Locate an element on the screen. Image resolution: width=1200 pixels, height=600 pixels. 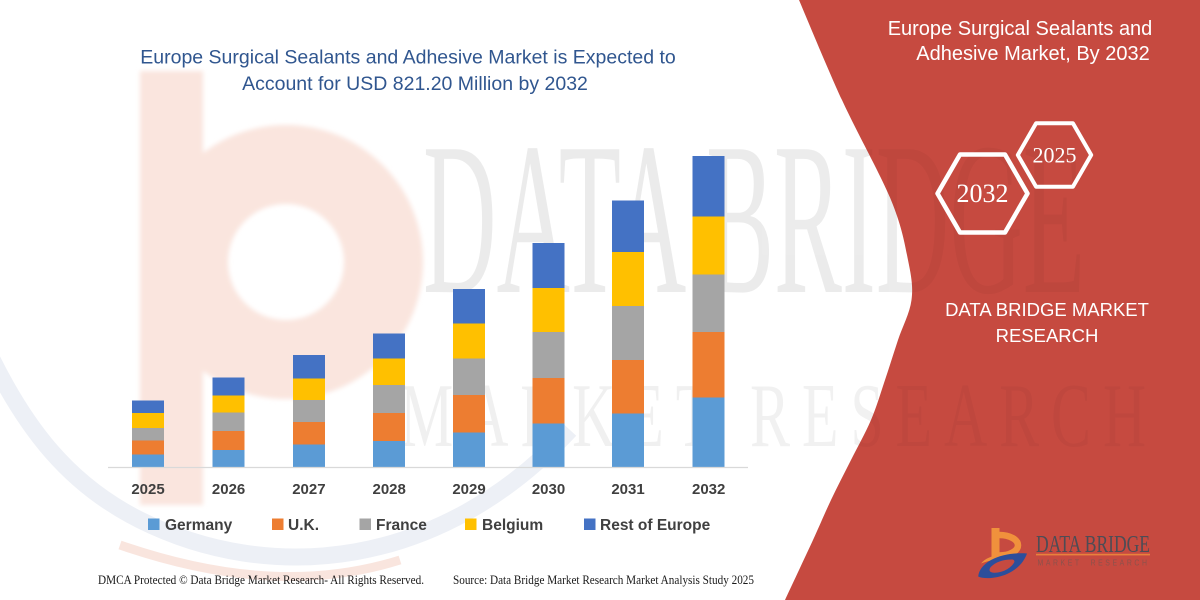
svg-text: 2028 is located at coordinates (389, 489).